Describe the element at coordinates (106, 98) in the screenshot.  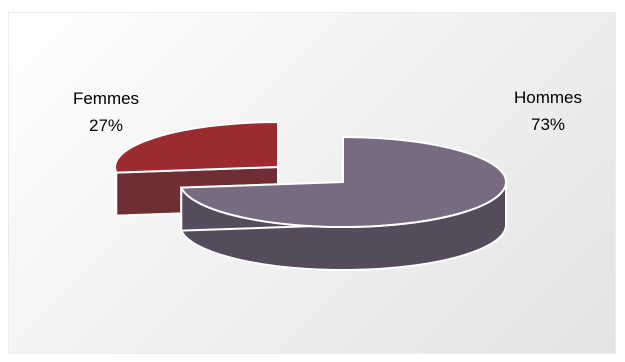
I see `label-femmes-name: Femmes` at that location.